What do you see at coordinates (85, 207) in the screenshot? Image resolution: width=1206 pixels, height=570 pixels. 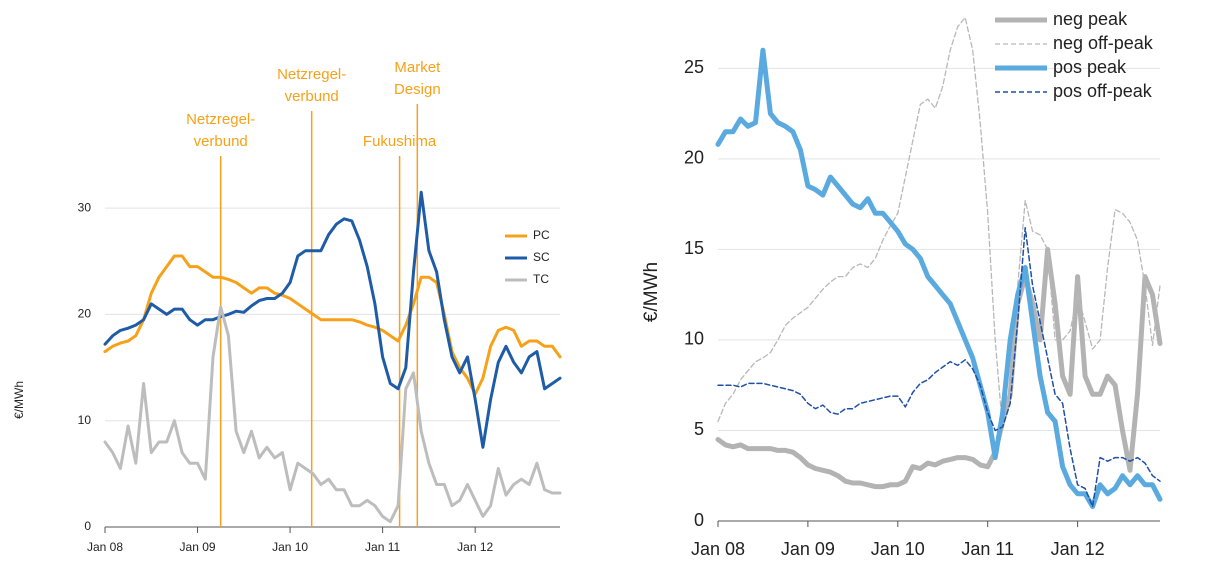 I see `y-tick-label: 30` at bounding box center [85, 207].